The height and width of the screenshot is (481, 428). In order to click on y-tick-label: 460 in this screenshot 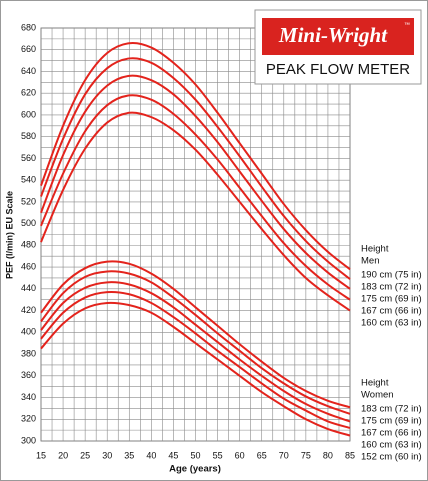, I will do `click(28, 266)`.